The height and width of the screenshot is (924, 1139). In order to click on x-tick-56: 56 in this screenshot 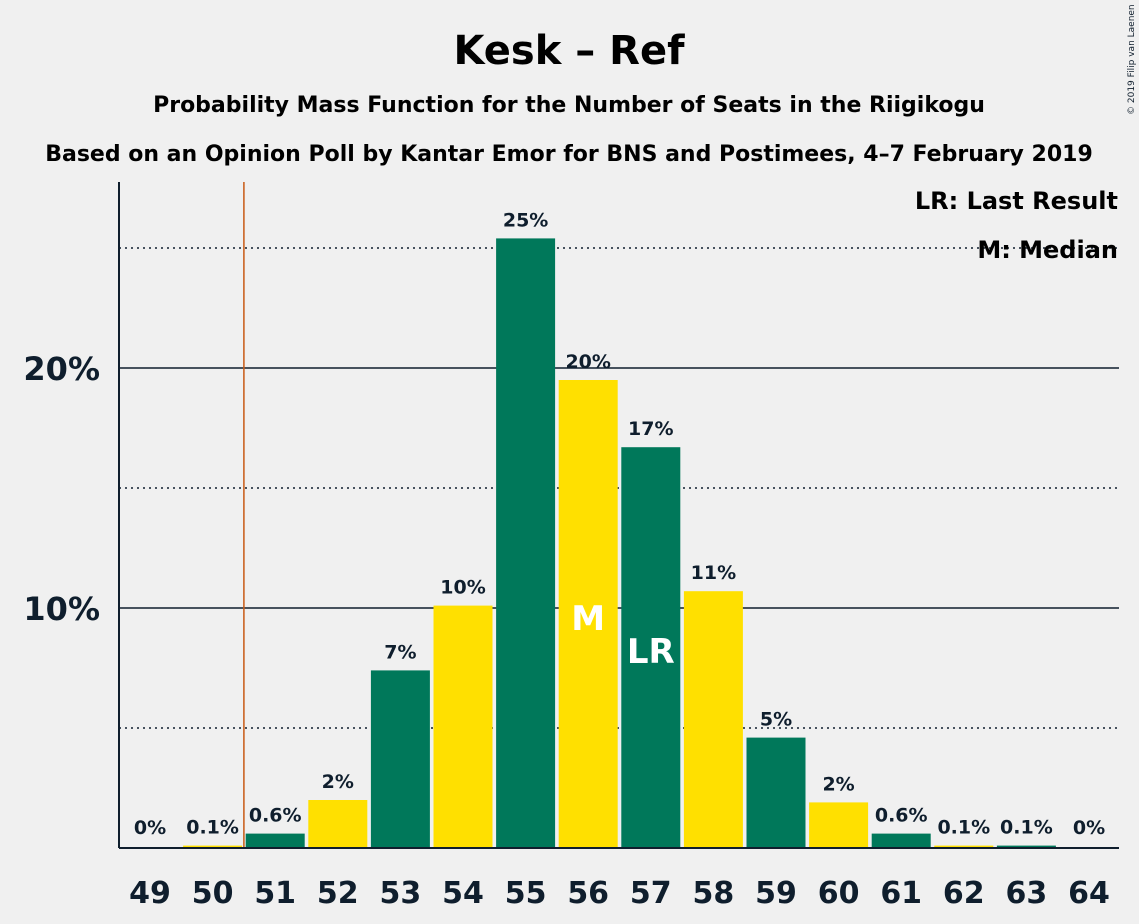, I will do `click(588, 893)`.